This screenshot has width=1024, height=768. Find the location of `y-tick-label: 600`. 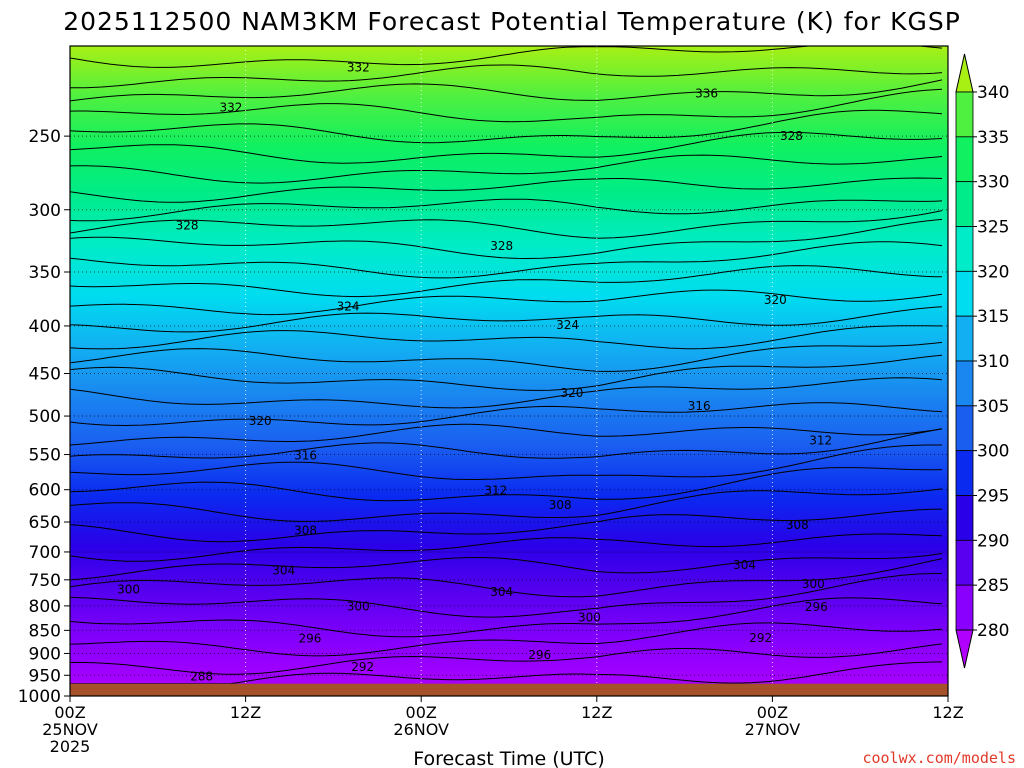

y-tick-label: 600 is located at coordinates (45, 491).